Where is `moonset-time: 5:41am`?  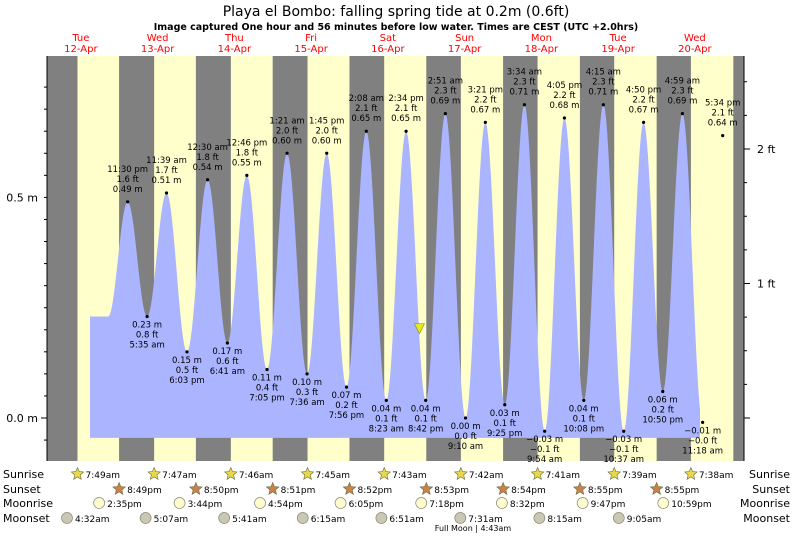
moonset-time: 5:41am is located at coordinates (249, 520).